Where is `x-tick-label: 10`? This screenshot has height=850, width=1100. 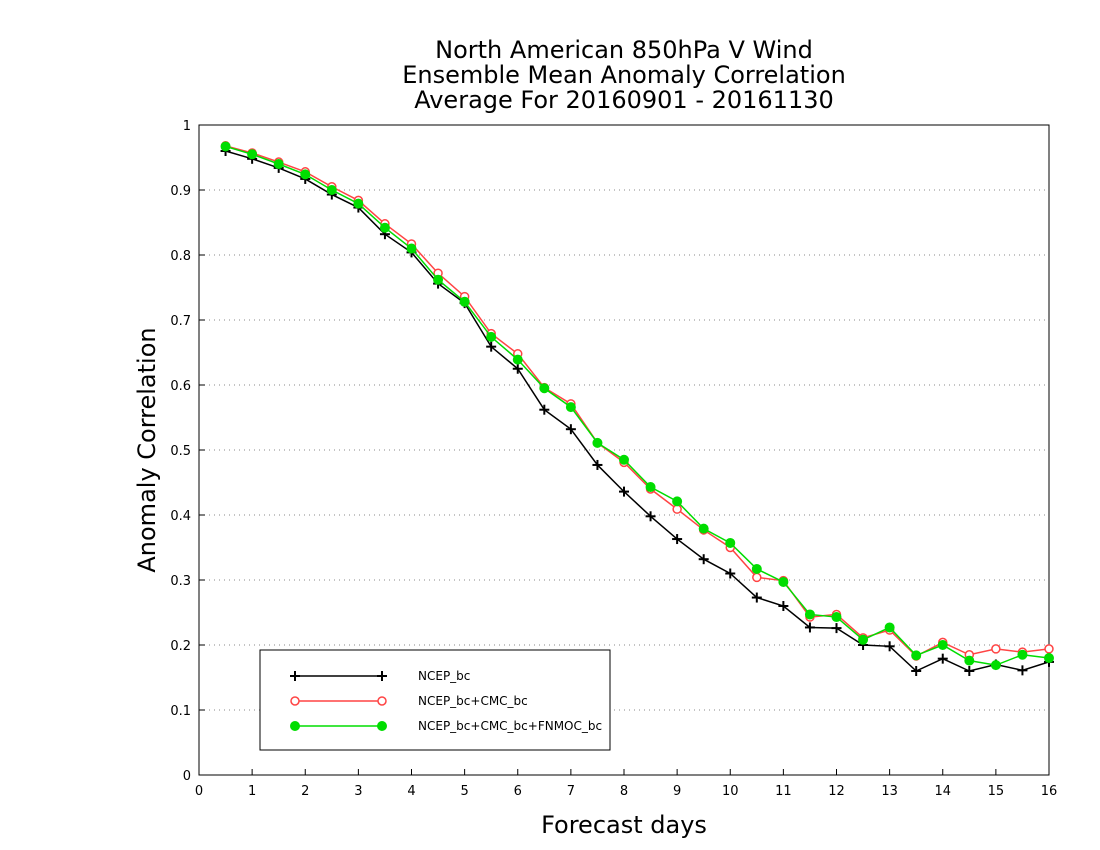
x-tick-label: 10 is located at coordinates (730, 791).